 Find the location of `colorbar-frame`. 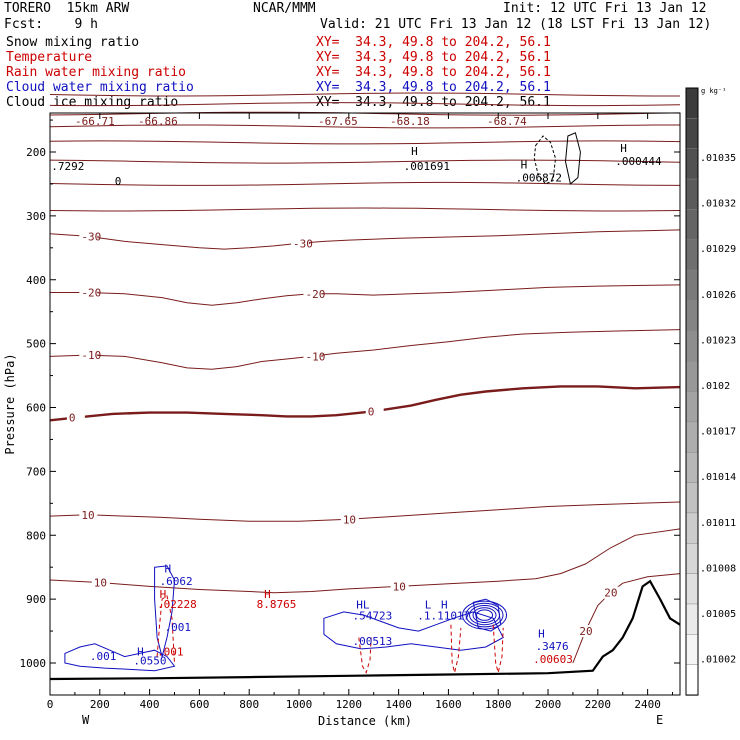

colorbar-frame is located at coordinates (692, 391).